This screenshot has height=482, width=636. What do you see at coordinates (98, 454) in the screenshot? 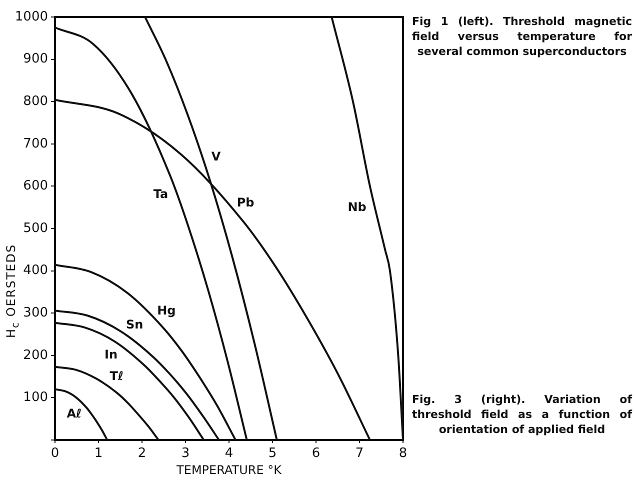
I see `x-tick-label: 1` at bounding box center [98, 454].